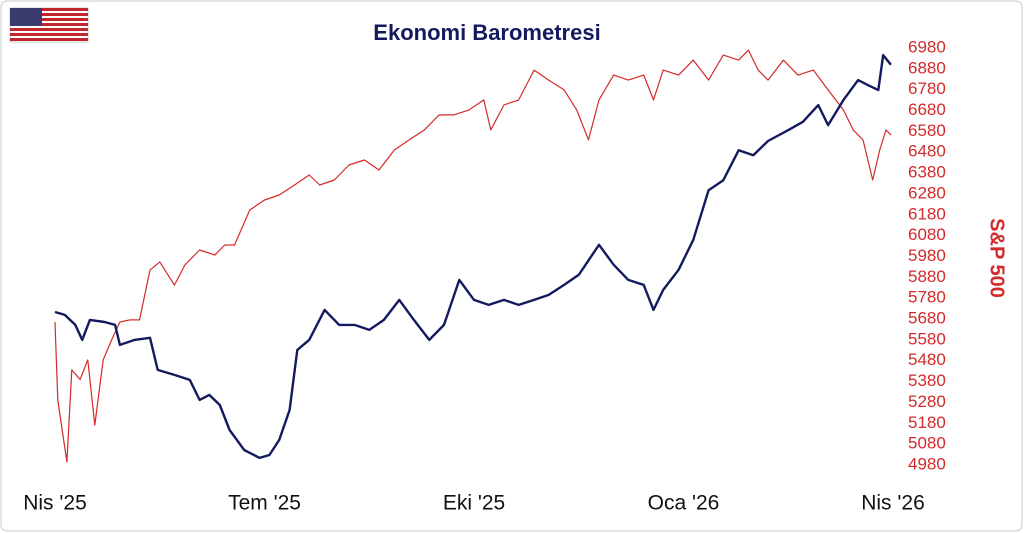  Describe the element at coordinates (927, 463) in the screenshot. I see `y2-tick-label: 4980` at that location.